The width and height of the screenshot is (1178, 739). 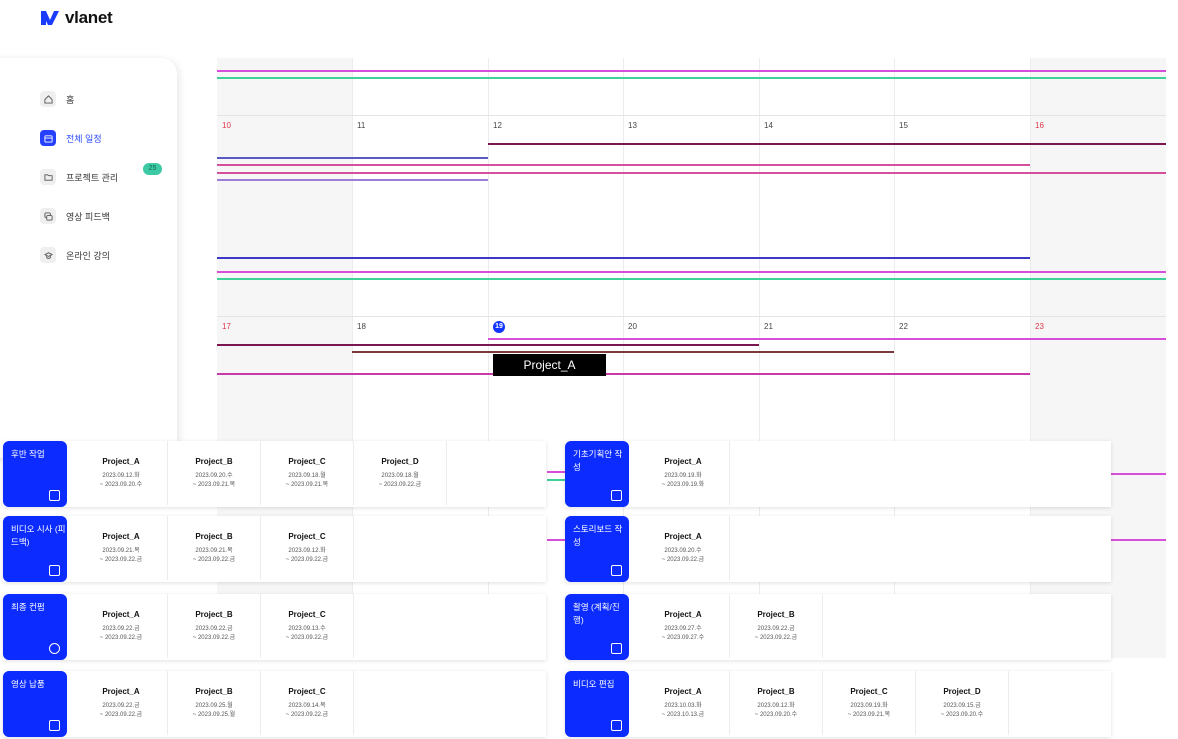 I want to click on logo: vlanet, so click(x=76, y=18).